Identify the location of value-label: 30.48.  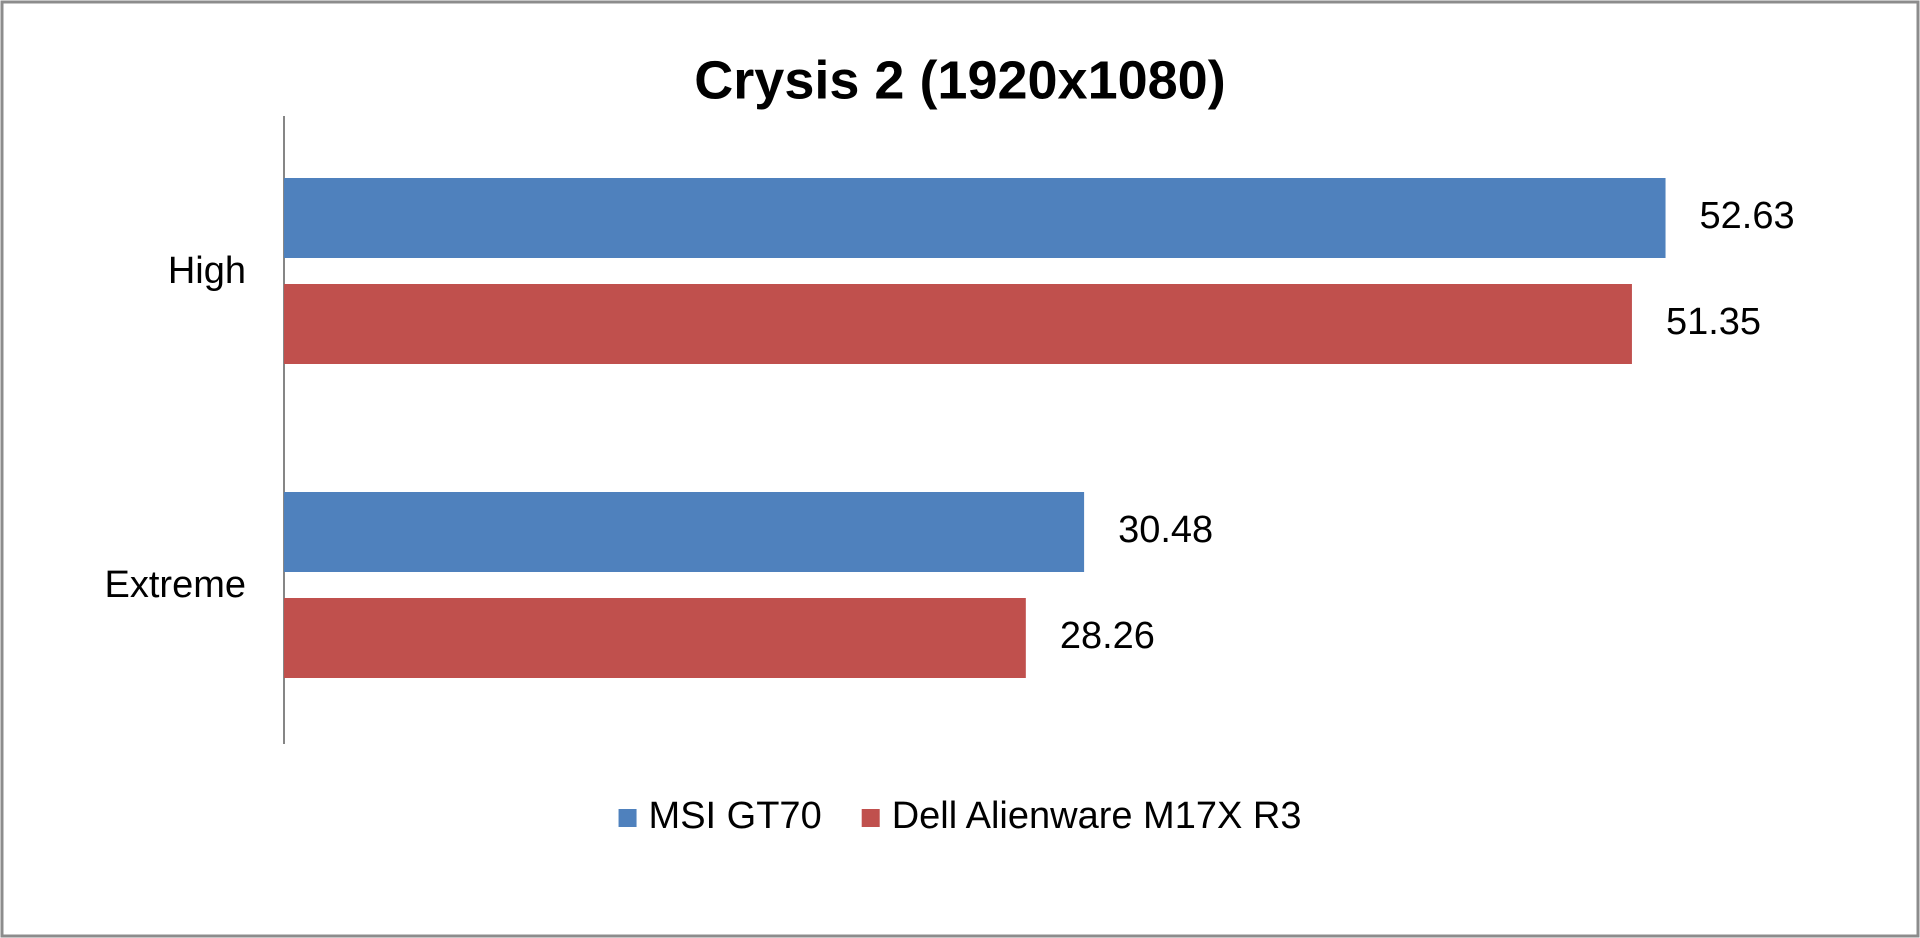
(1165, 530).